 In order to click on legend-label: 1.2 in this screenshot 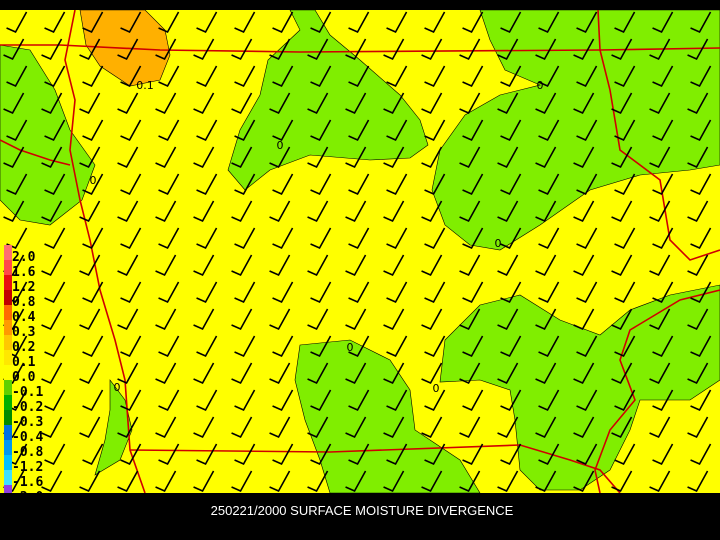, I will do `click(23, 287)`.